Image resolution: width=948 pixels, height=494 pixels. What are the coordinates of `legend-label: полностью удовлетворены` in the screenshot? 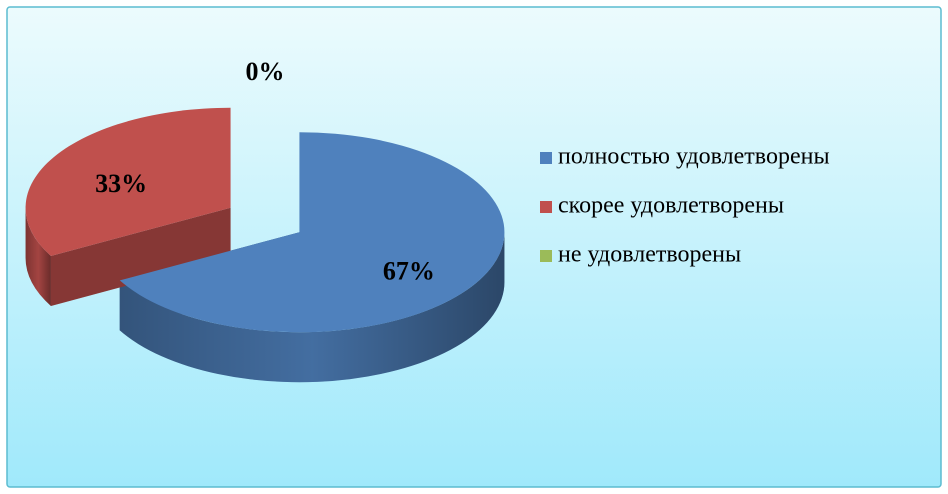 It's located at (694, 157).